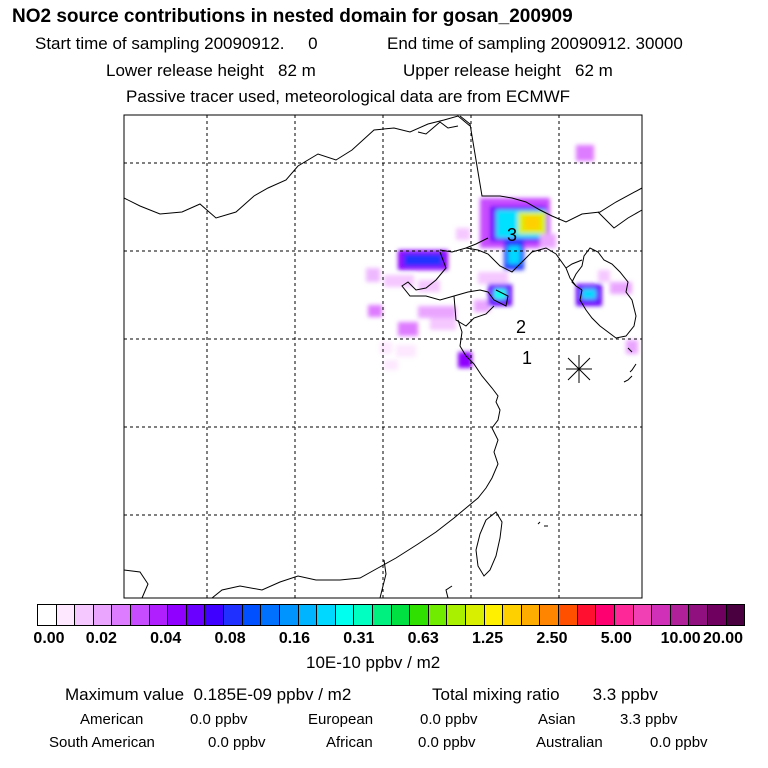 The width and height of the screenshot is (768, 768). Describe the element at coordinates (447, 742) in the screenshot. I see `region-value-african: 0.0 ppbv` at that location.